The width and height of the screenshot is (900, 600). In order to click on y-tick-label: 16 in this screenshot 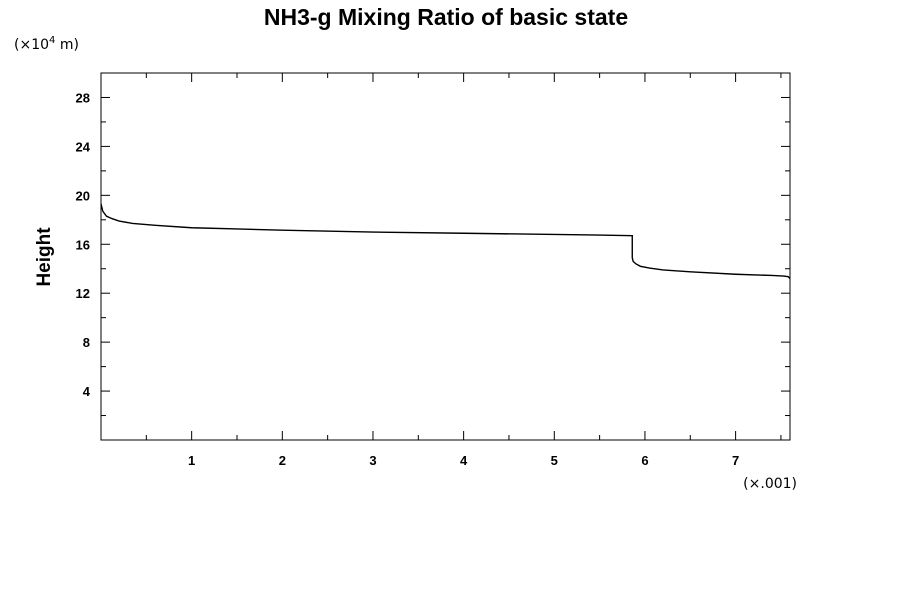, I will do `click(83, 244)`.